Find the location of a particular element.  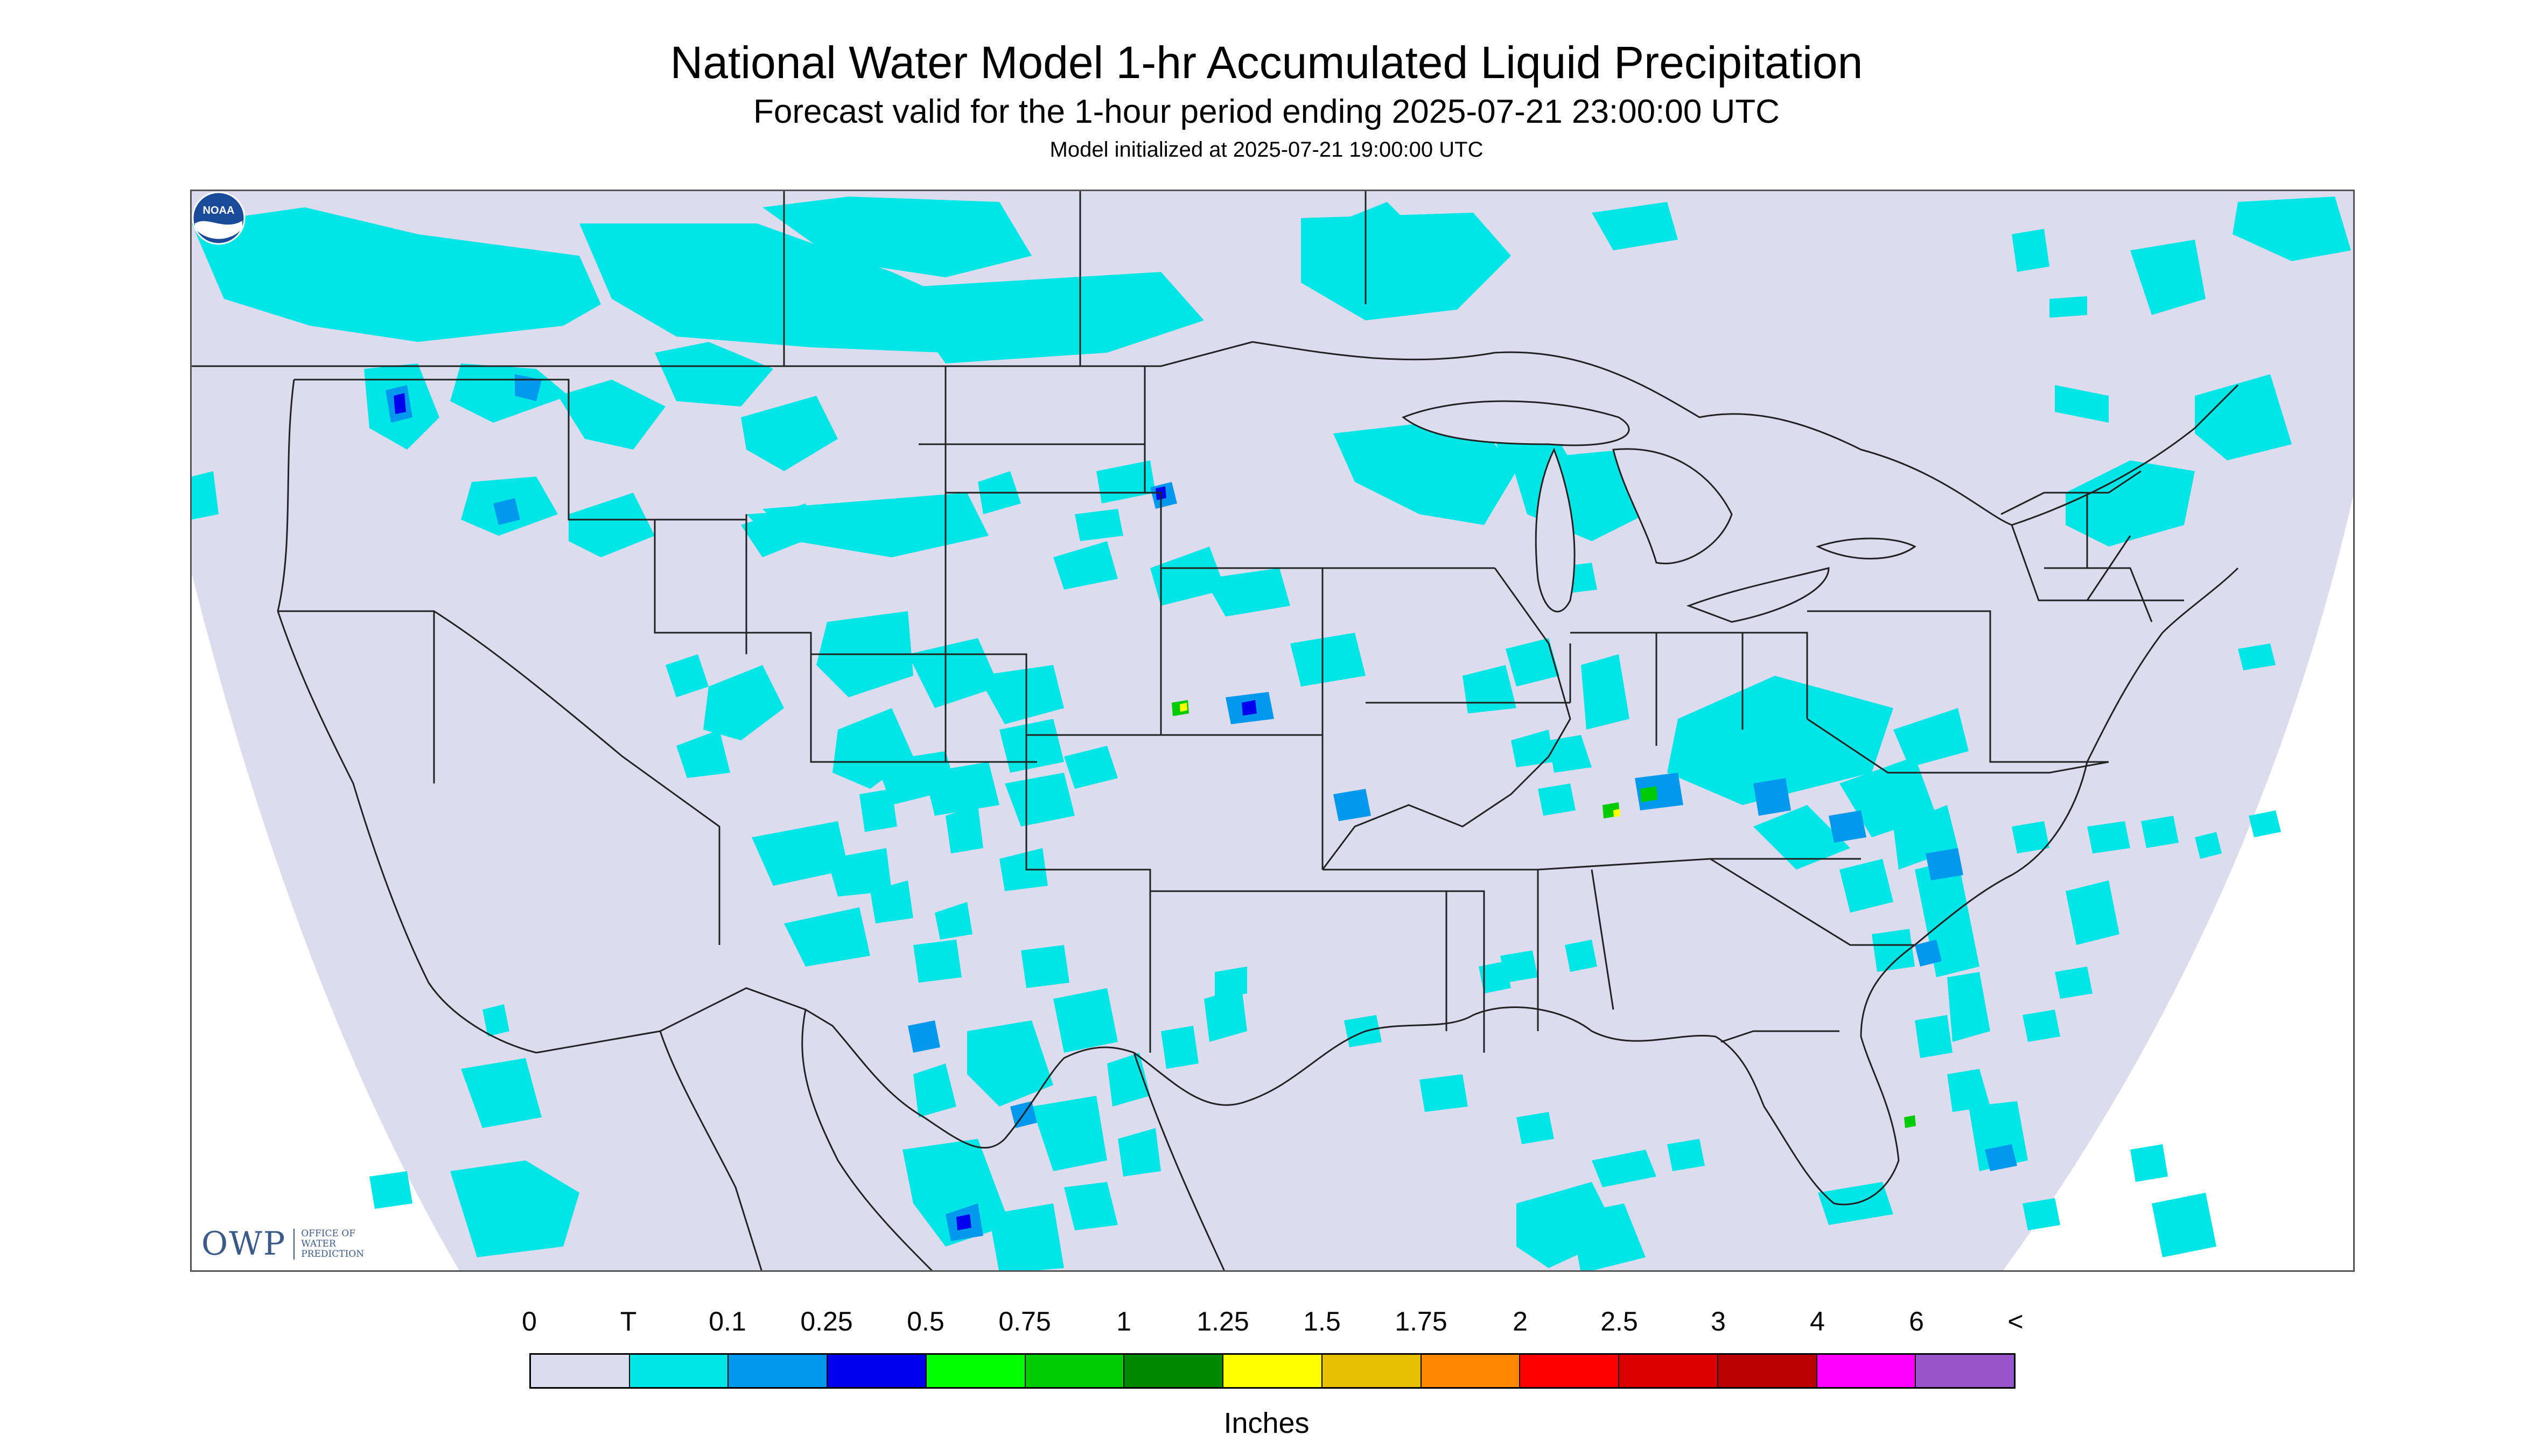

legend-tick-label: 0.5 is located at coordinates (925, 1321).